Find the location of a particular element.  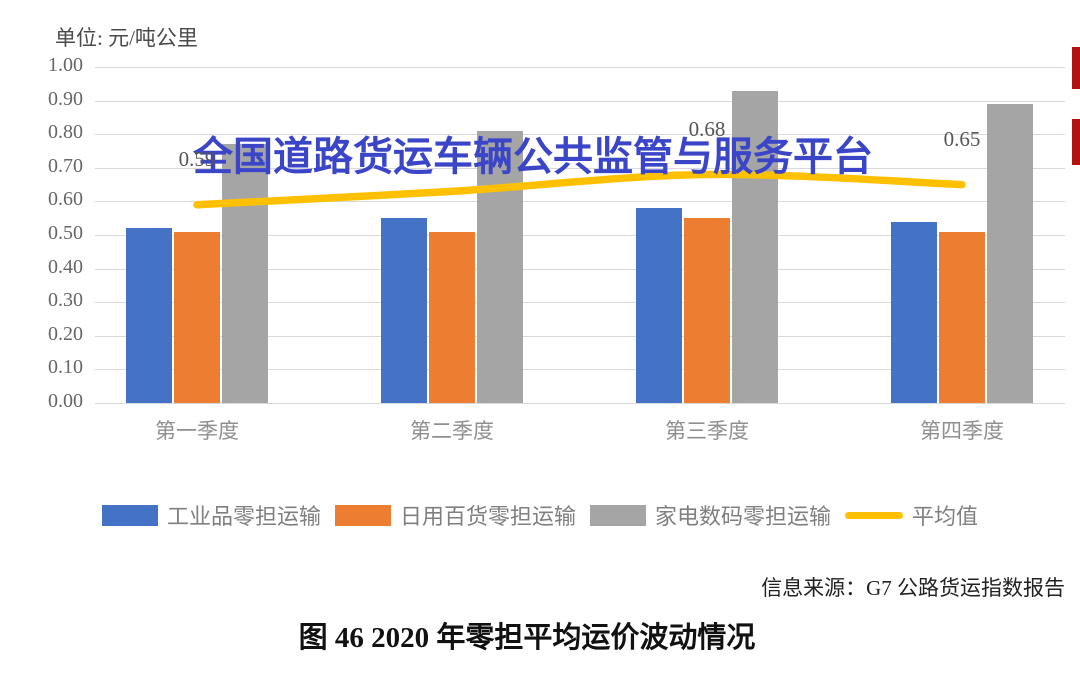

x-axis-category-label: 第二季度 is located at coordinates (452, 431).